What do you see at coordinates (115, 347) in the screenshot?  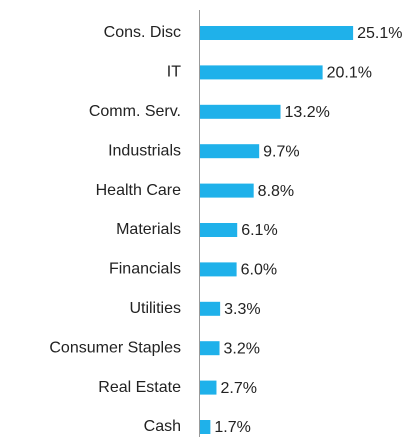 I see `category-label: Consumer Staples` at bounding box center [115, 347].